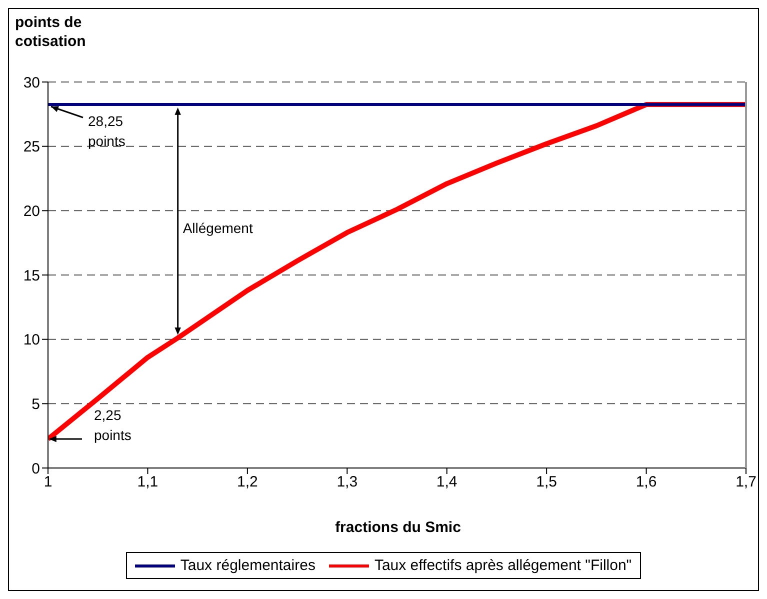  What do you see at coordinates (248, 565) in the screenshot?
I see `legend-label: Taux réglementaires` at bounding box center [248, 565].